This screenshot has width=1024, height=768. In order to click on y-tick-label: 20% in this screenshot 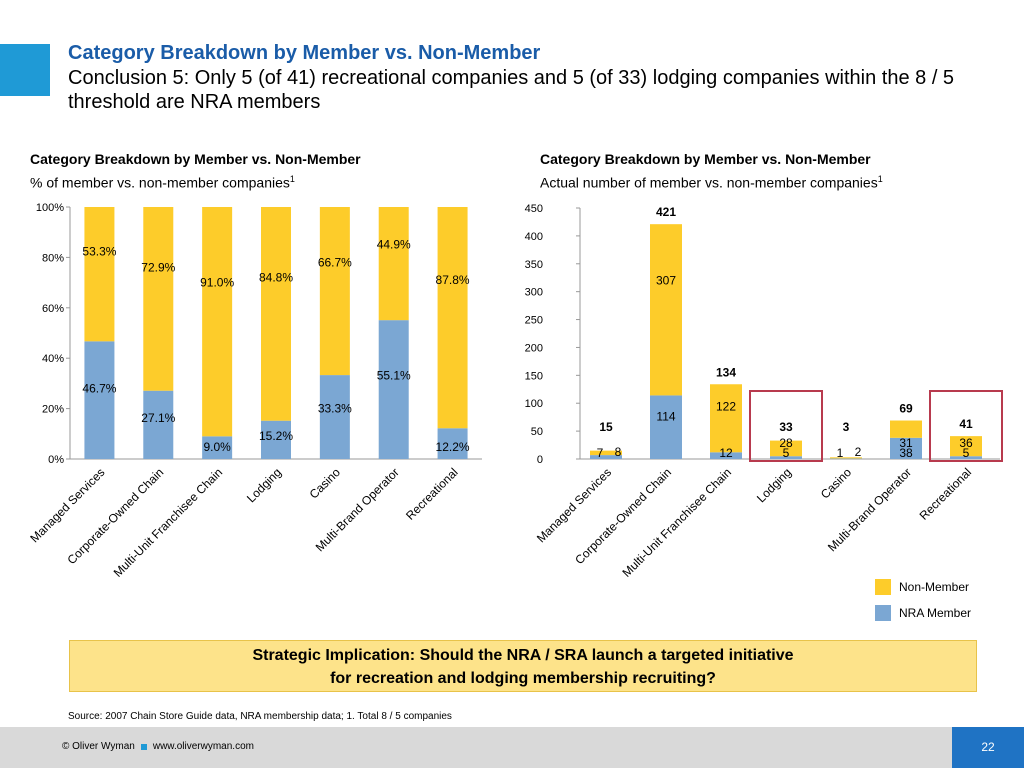, I will do `click(53, 410)`.